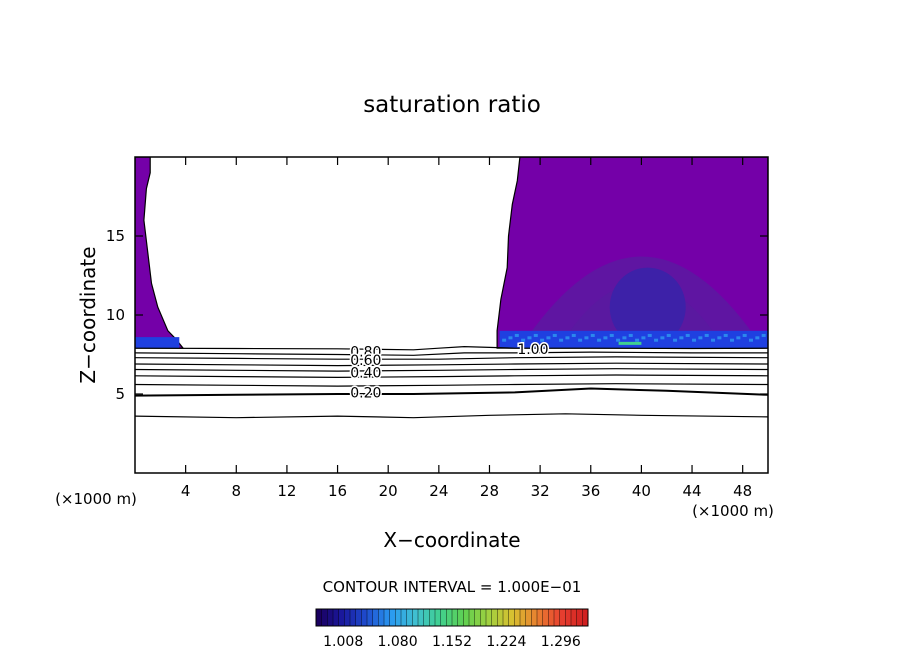 The height and width of the screenshot is (654, 904). I want to click on contour-line-0.2, so click(451, 392).